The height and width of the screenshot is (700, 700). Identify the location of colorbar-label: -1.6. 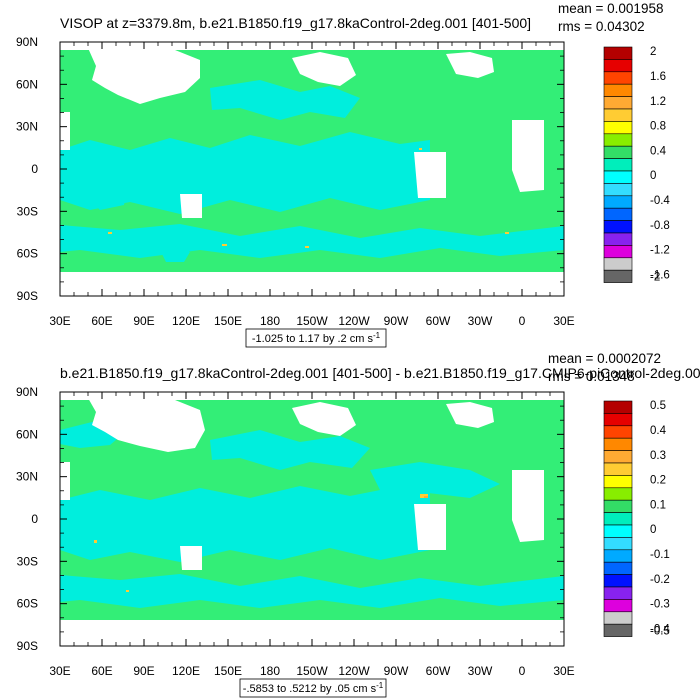
(660, 275).